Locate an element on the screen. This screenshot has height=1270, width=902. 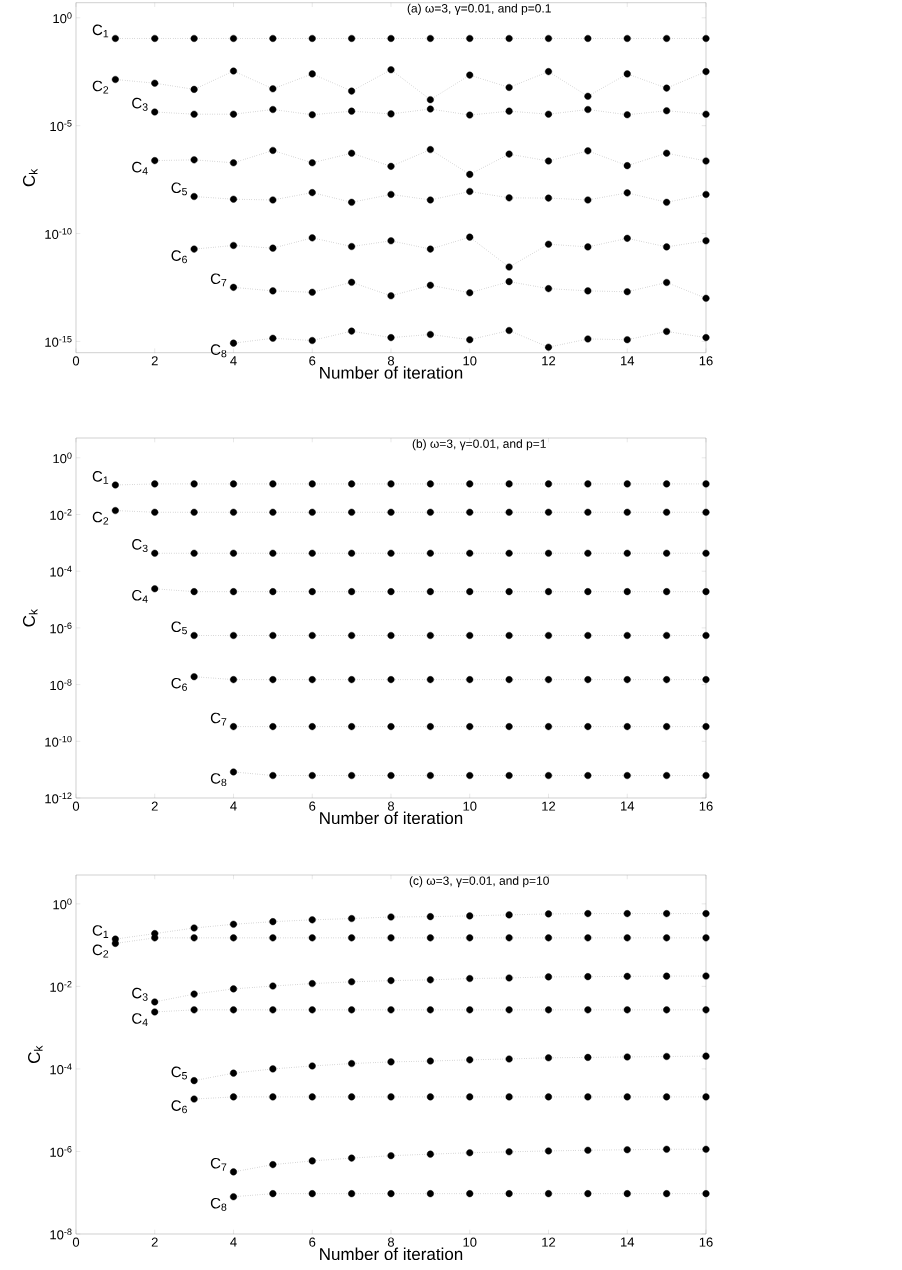
series-label: C$_{4}$ is located at coordinates (140, 1019).